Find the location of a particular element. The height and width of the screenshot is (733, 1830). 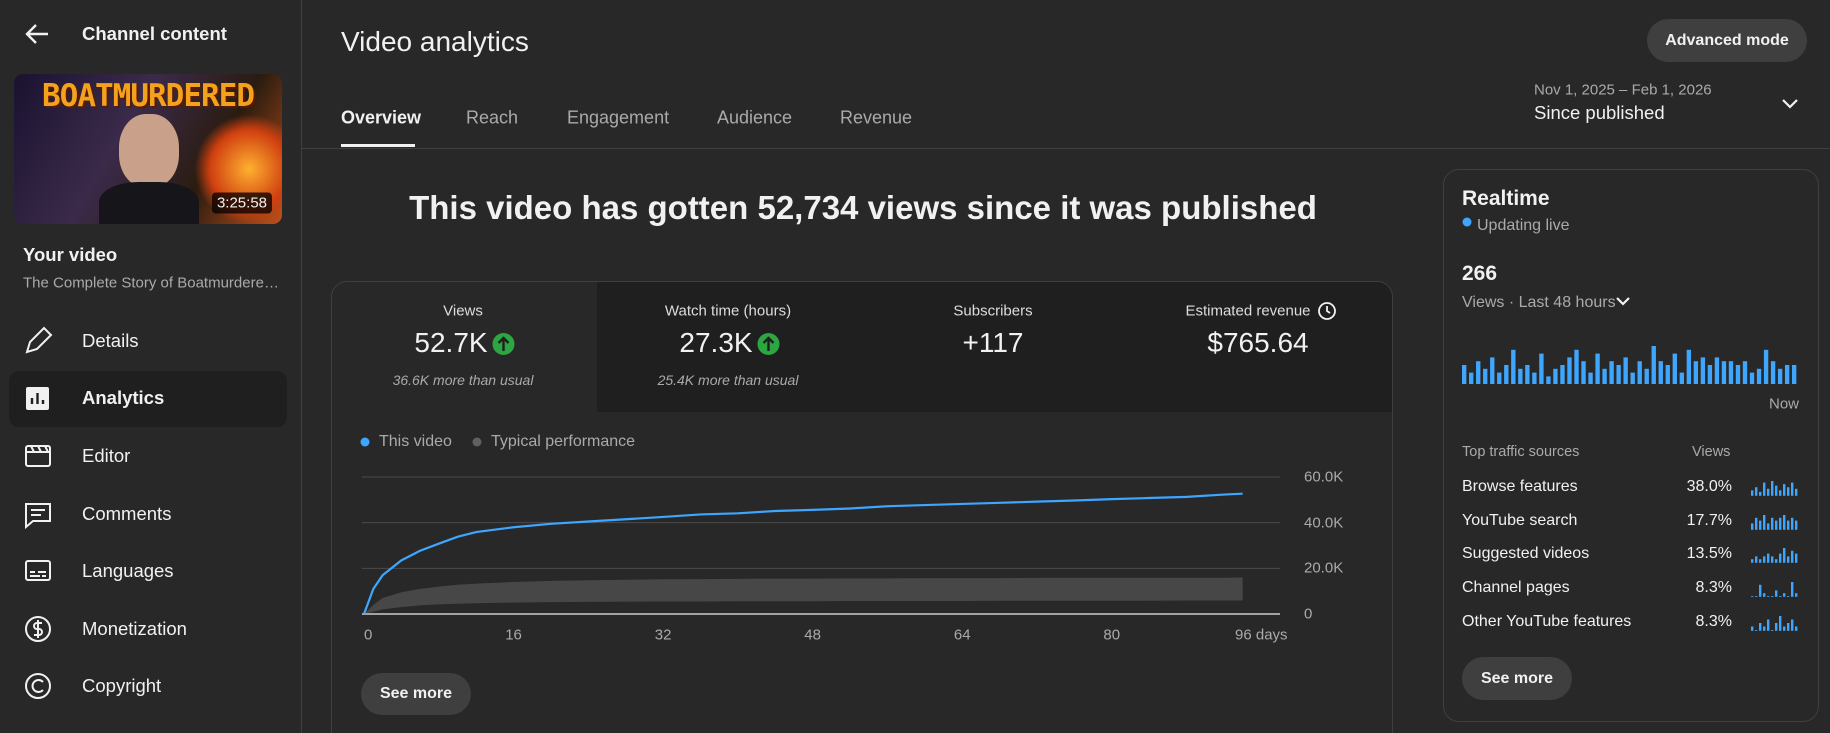

y-tick-label: 40.0K is located at coordinates (1324, 523).